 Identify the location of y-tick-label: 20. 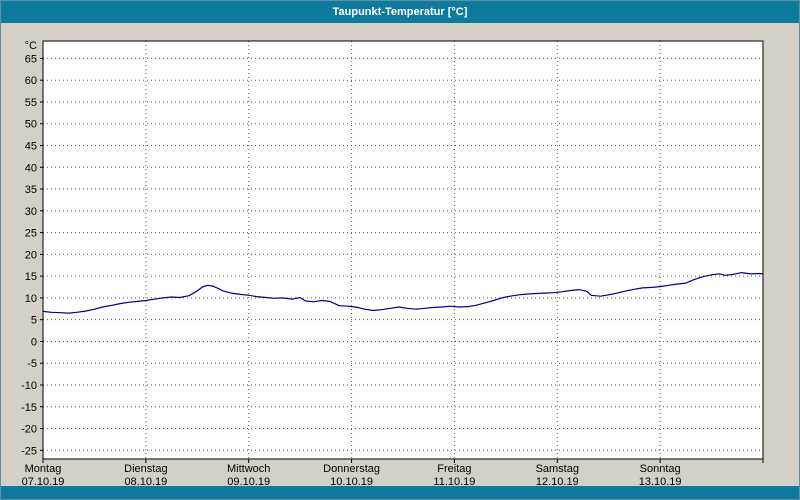
(31, 255).